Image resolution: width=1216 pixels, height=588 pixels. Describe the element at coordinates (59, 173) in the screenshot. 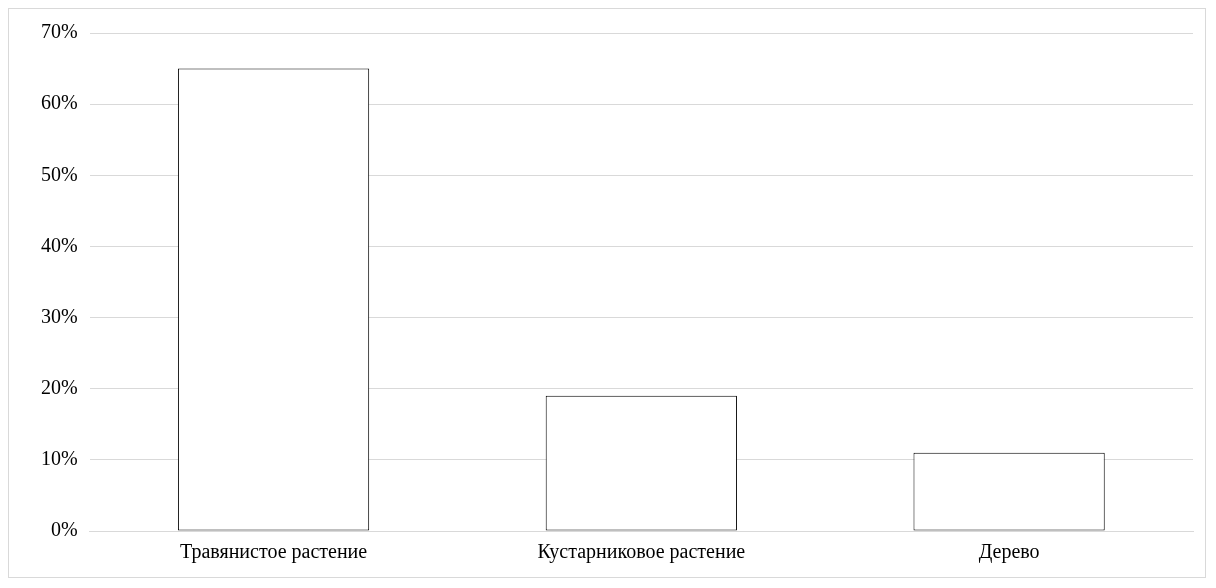

I see `y-tick-label: 50%` at that location.